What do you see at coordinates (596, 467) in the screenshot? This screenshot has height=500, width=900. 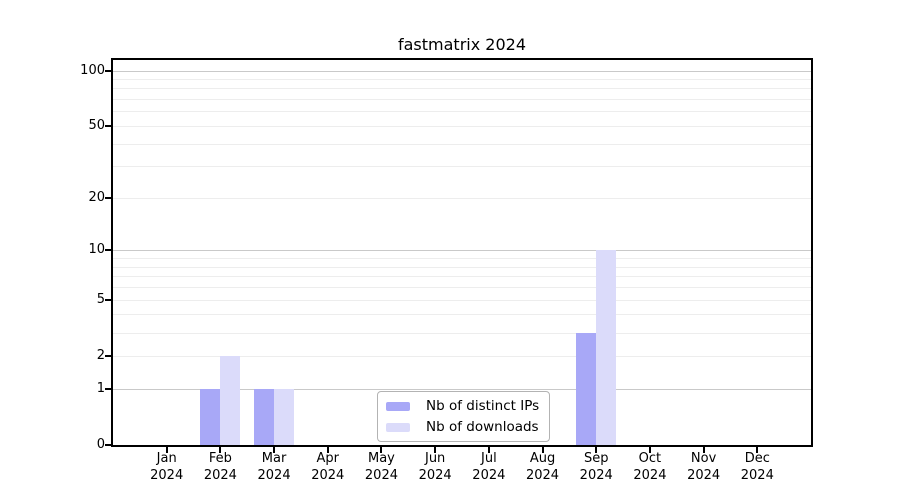 I see `x-tick-label-sep: Sep 2024` at bounding box center [596, 467].